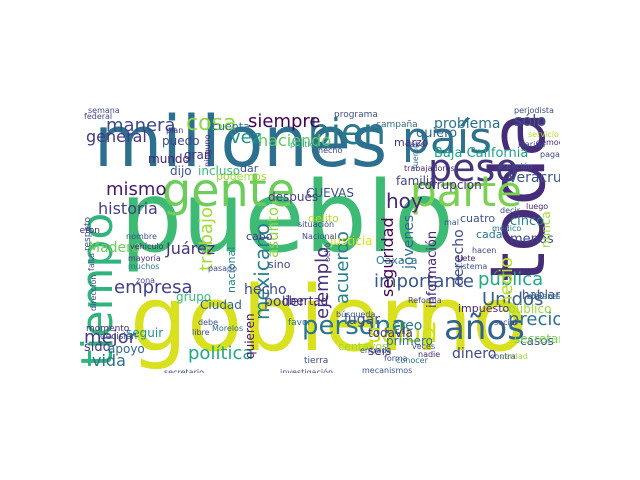 This screenshot has height=480, width=640. What do you see at coordinates (534, 319) in the screenshot?
I see `word: precio` at bounding box center [534, 319].